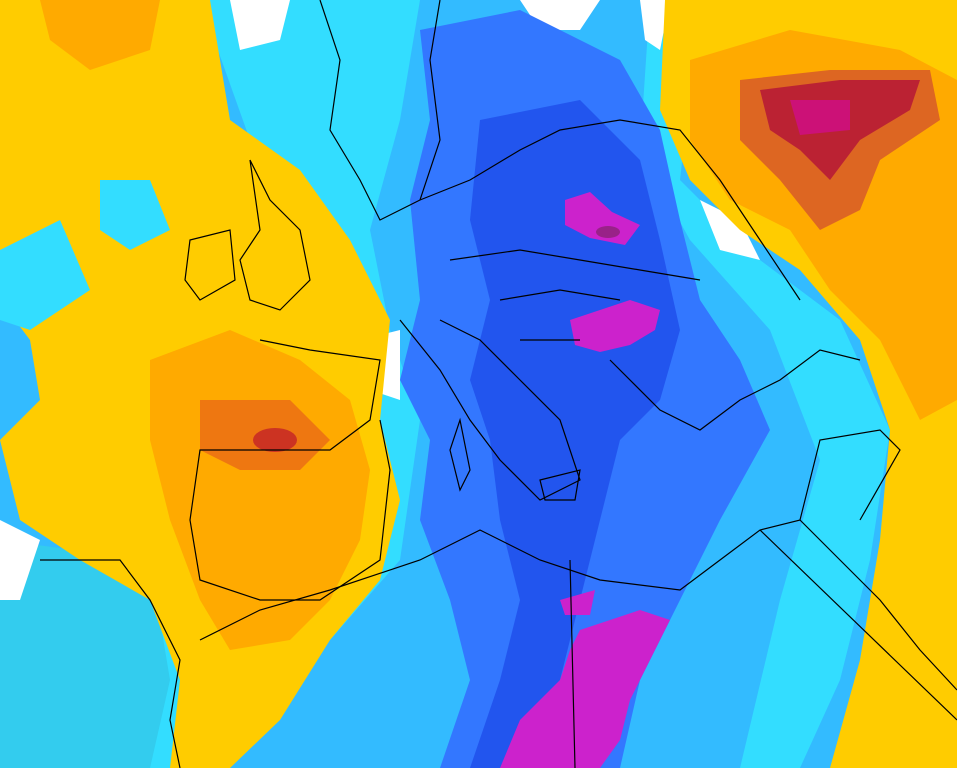 This screenshot has height=768, width=957. What do you see at coordinates (380, 110) in the screenshot?
I see `coastline-scandinavia` at bounding box center [380, 110].